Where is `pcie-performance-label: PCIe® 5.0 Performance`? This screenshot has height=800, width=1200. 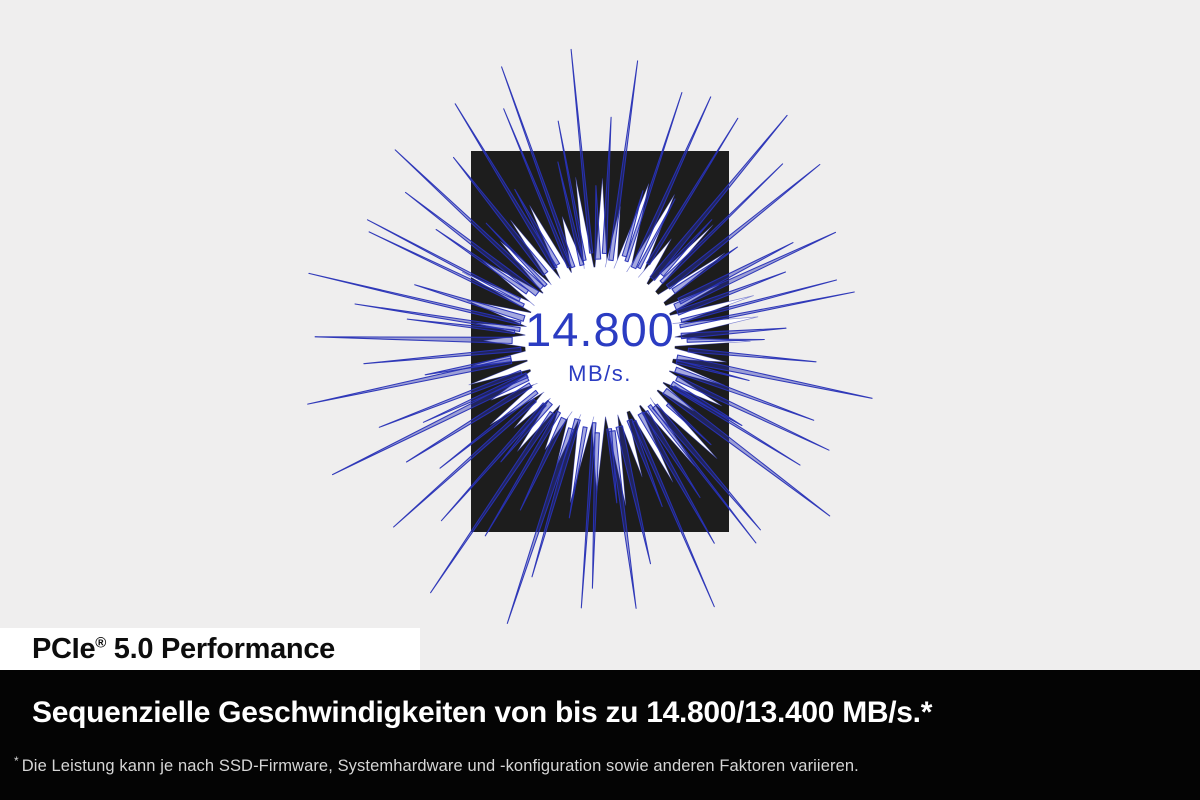
pcie-performance-label: PCIe® 5.0 Performance is located at coordinates (183, 649).